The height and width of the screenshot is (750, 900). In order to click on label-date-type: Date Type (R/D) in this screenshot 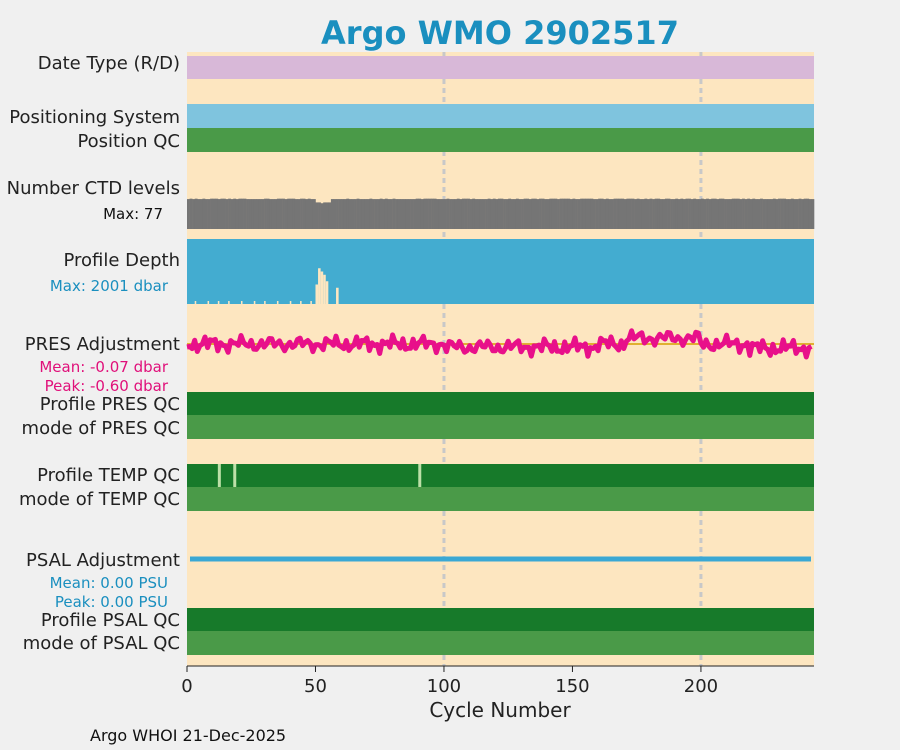, I will do `click(109, 63)`.